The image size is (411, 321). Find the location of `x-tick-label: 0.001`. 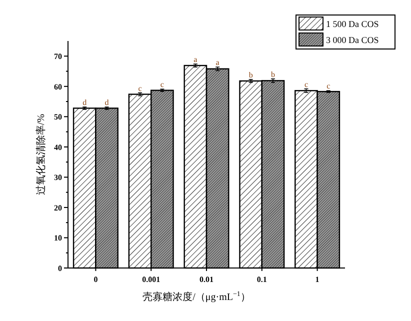

x-tick-label: 0.001 is located at coordinates (151, 279).